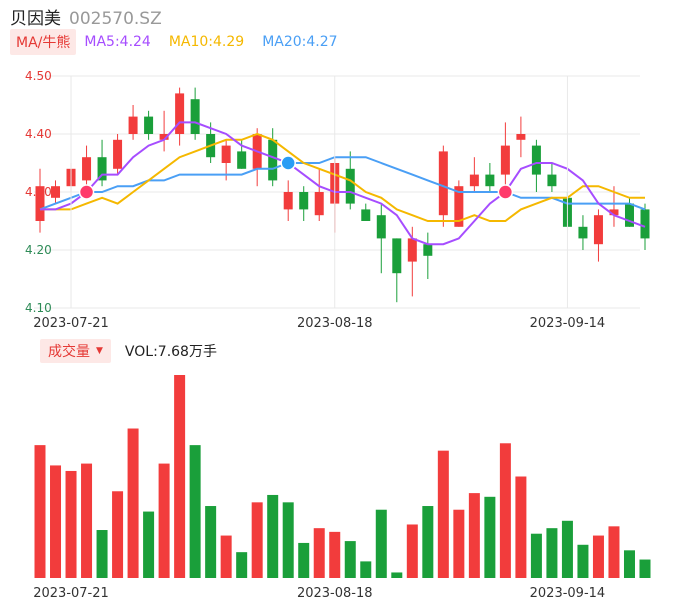  Describe the element at coordinates (568, 593) in the screenshot. I see `volume-x-tick-label: 2023-09-14` at that location.